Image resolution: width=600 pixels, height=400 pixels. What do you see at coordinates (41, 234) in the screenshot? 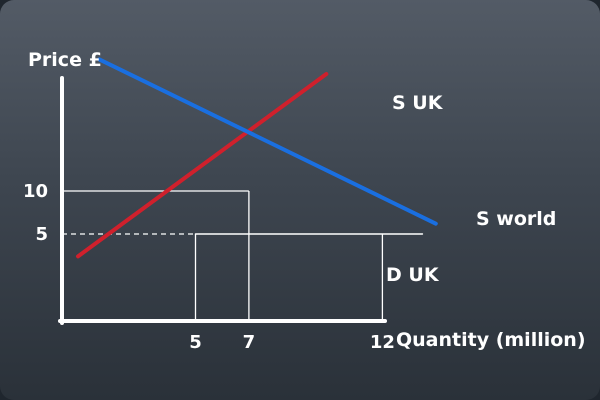
I see `y-tick-label-5: 5` at bounding box center [41, 234].